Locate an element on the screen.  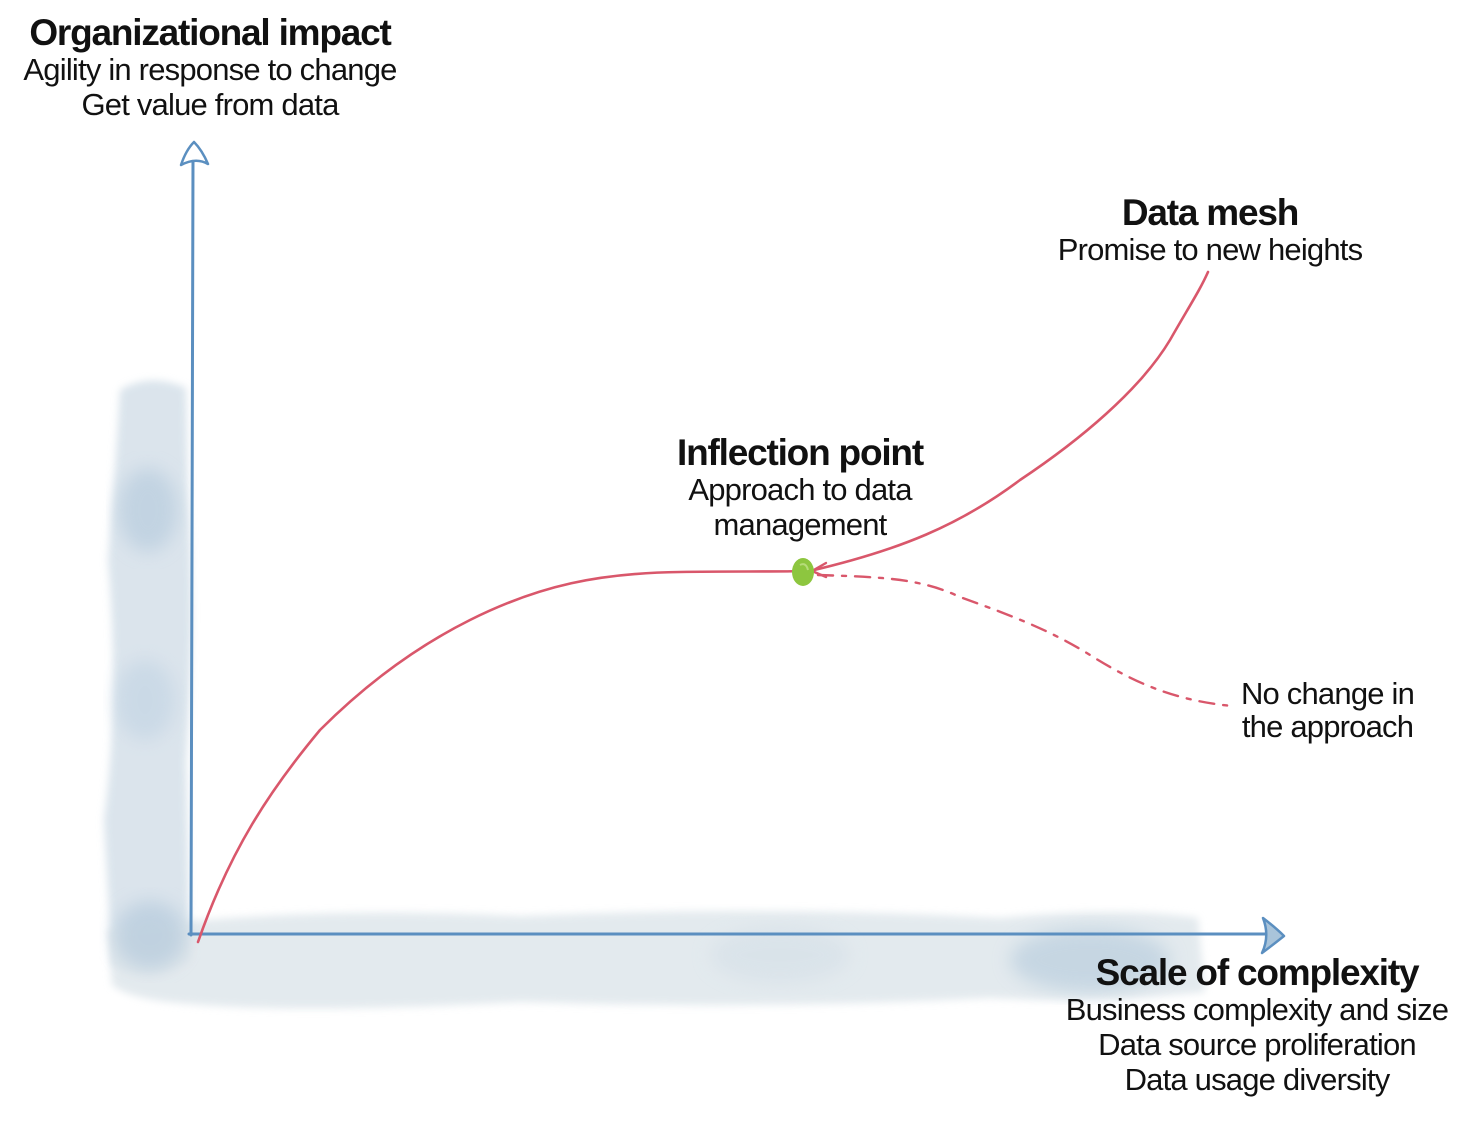
x-axis-subtitle-line-1: Business complexity and size is located at coordinates (1257, 1010).